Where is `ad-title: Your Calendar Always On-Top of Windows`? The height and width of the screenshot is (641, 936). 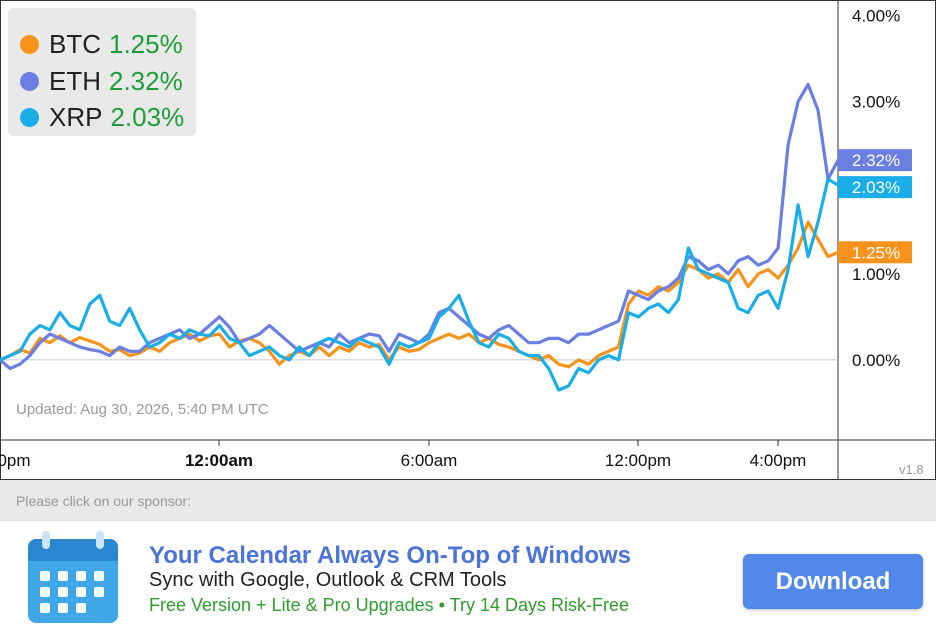
ad-title: Your Calendar Always On-Top of Windows is located at coordinates (390, 555).